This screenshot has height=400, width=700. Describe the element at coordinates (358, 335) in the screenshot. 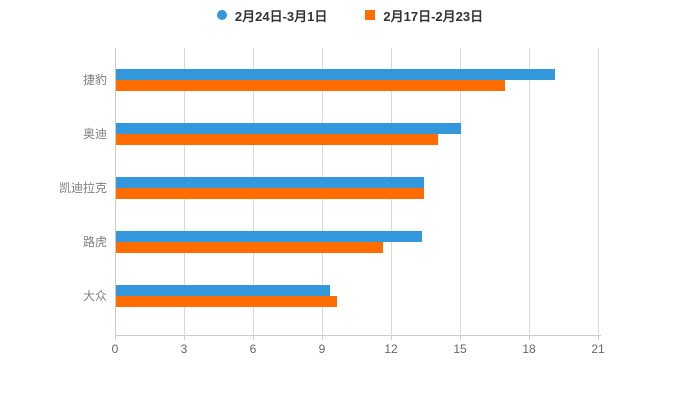

I see `x-axis-line` at that location.